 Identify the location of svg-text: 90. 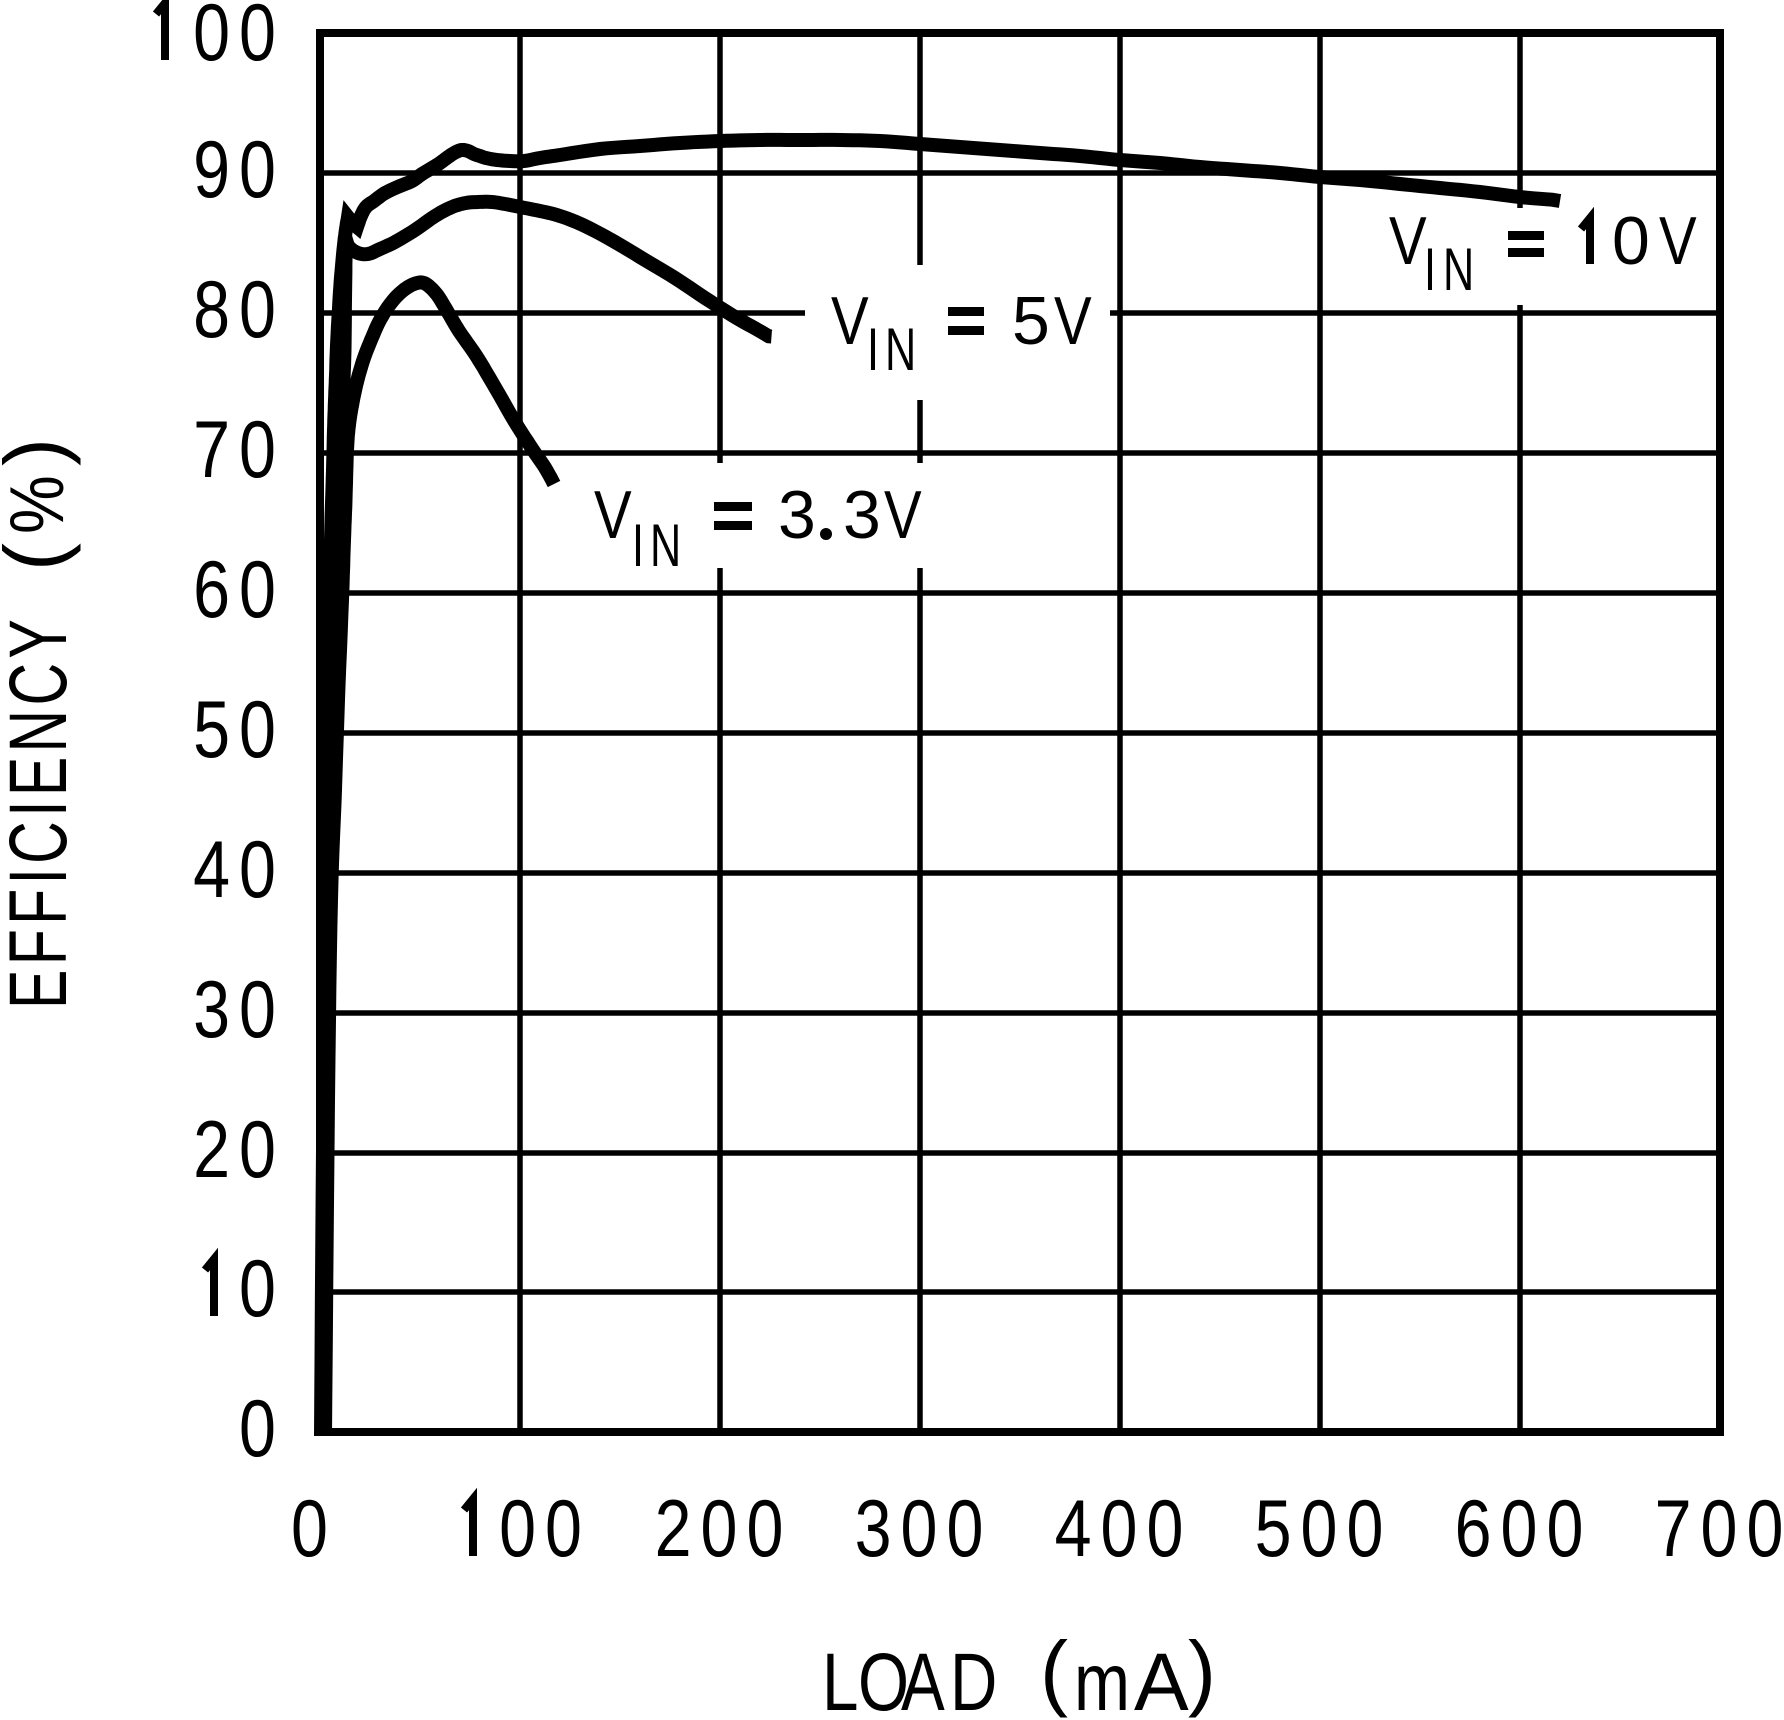
(239, 169).